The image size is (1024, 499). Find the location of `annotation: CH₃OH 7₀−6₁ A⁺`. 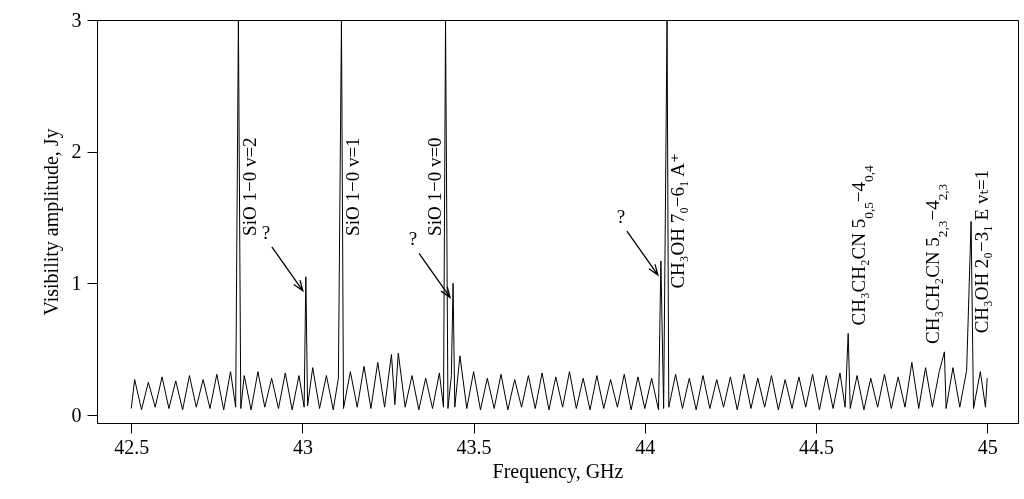

annotation: CH₃OH 7₀−6₁ A⁺ is located at coordinates (678, 220).